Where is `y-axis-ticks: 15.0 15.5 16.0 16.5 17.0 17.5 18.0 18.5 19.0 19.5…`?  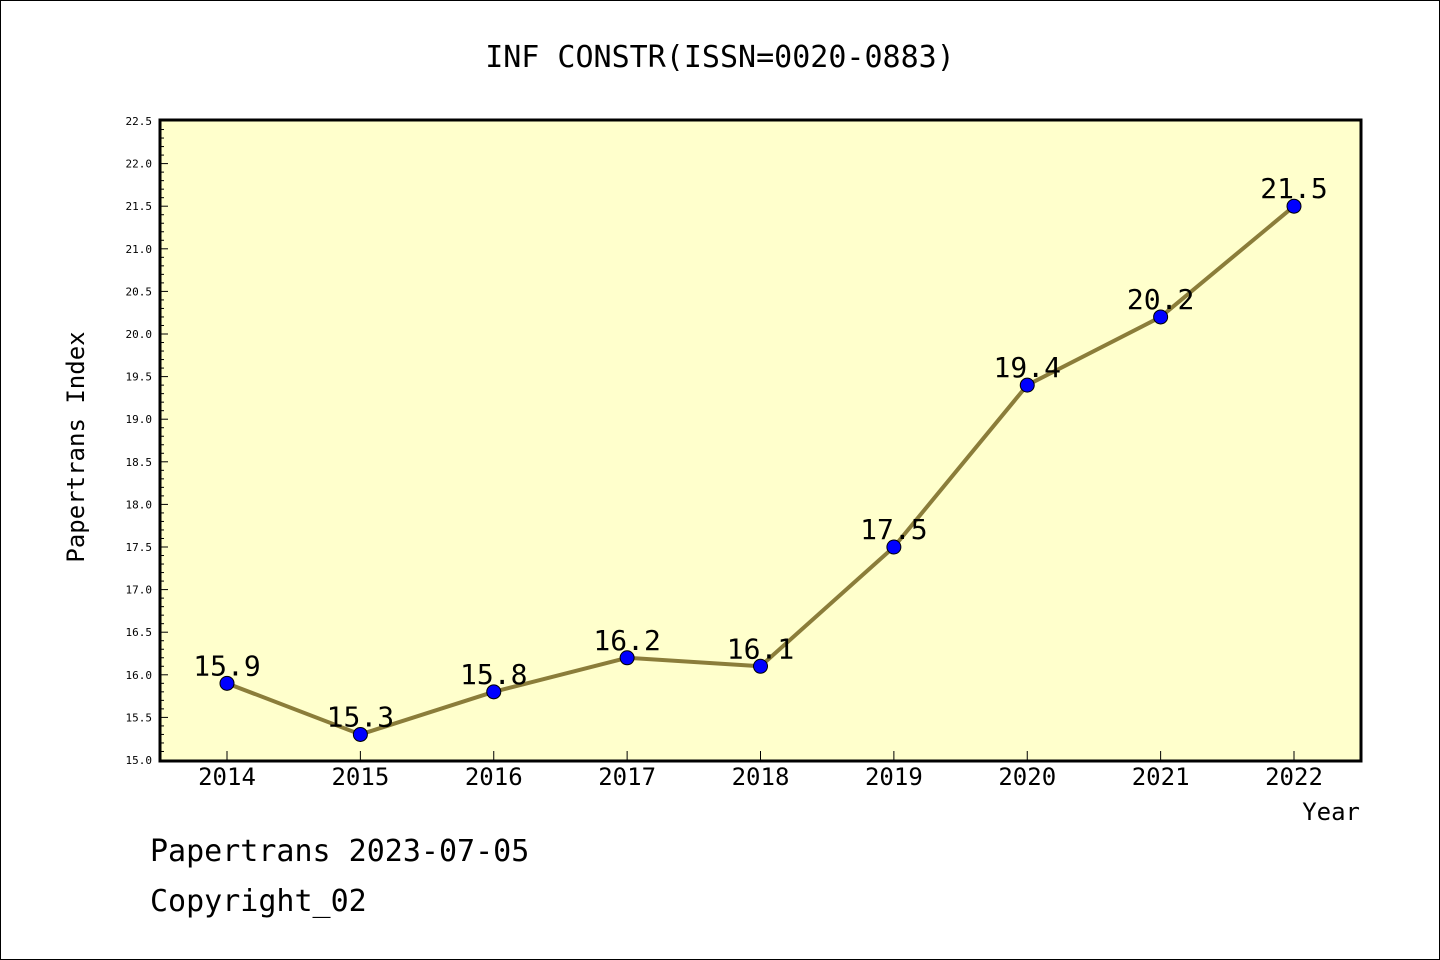 y-axis-ticks: 15.0 15.5 16.0 16.5 17.0 17.5 18.0 18.5 19.0 19.5… is located at coordinates (147, 441).